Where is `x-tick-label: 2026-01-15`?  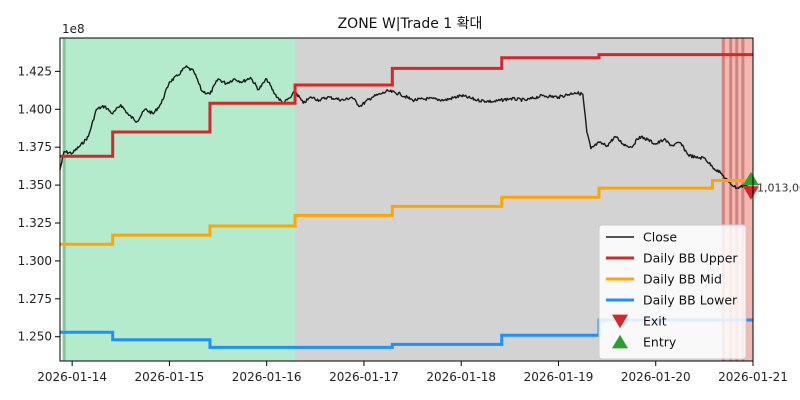 x-tick-label: 2026-01-15 is located at coordinates (170, 377).